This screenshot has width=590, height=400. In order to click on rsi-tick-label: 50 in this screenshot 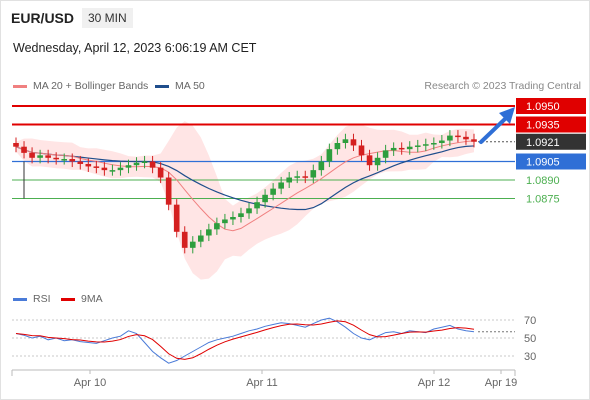, I will do `click(530, 339)`.